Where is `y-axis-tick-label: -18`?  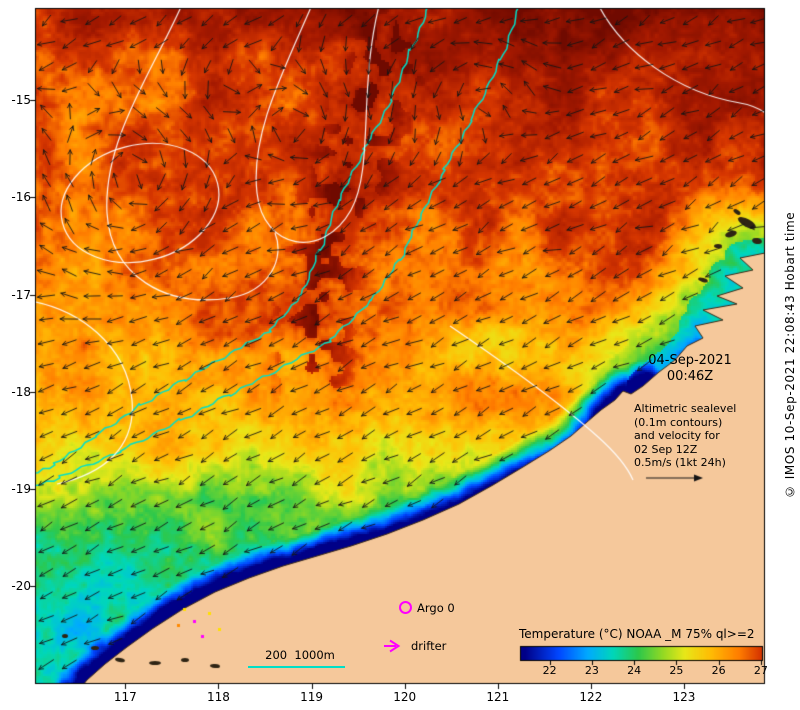
y-axis-tick-label: -18 is located at coordinates (21, 391).